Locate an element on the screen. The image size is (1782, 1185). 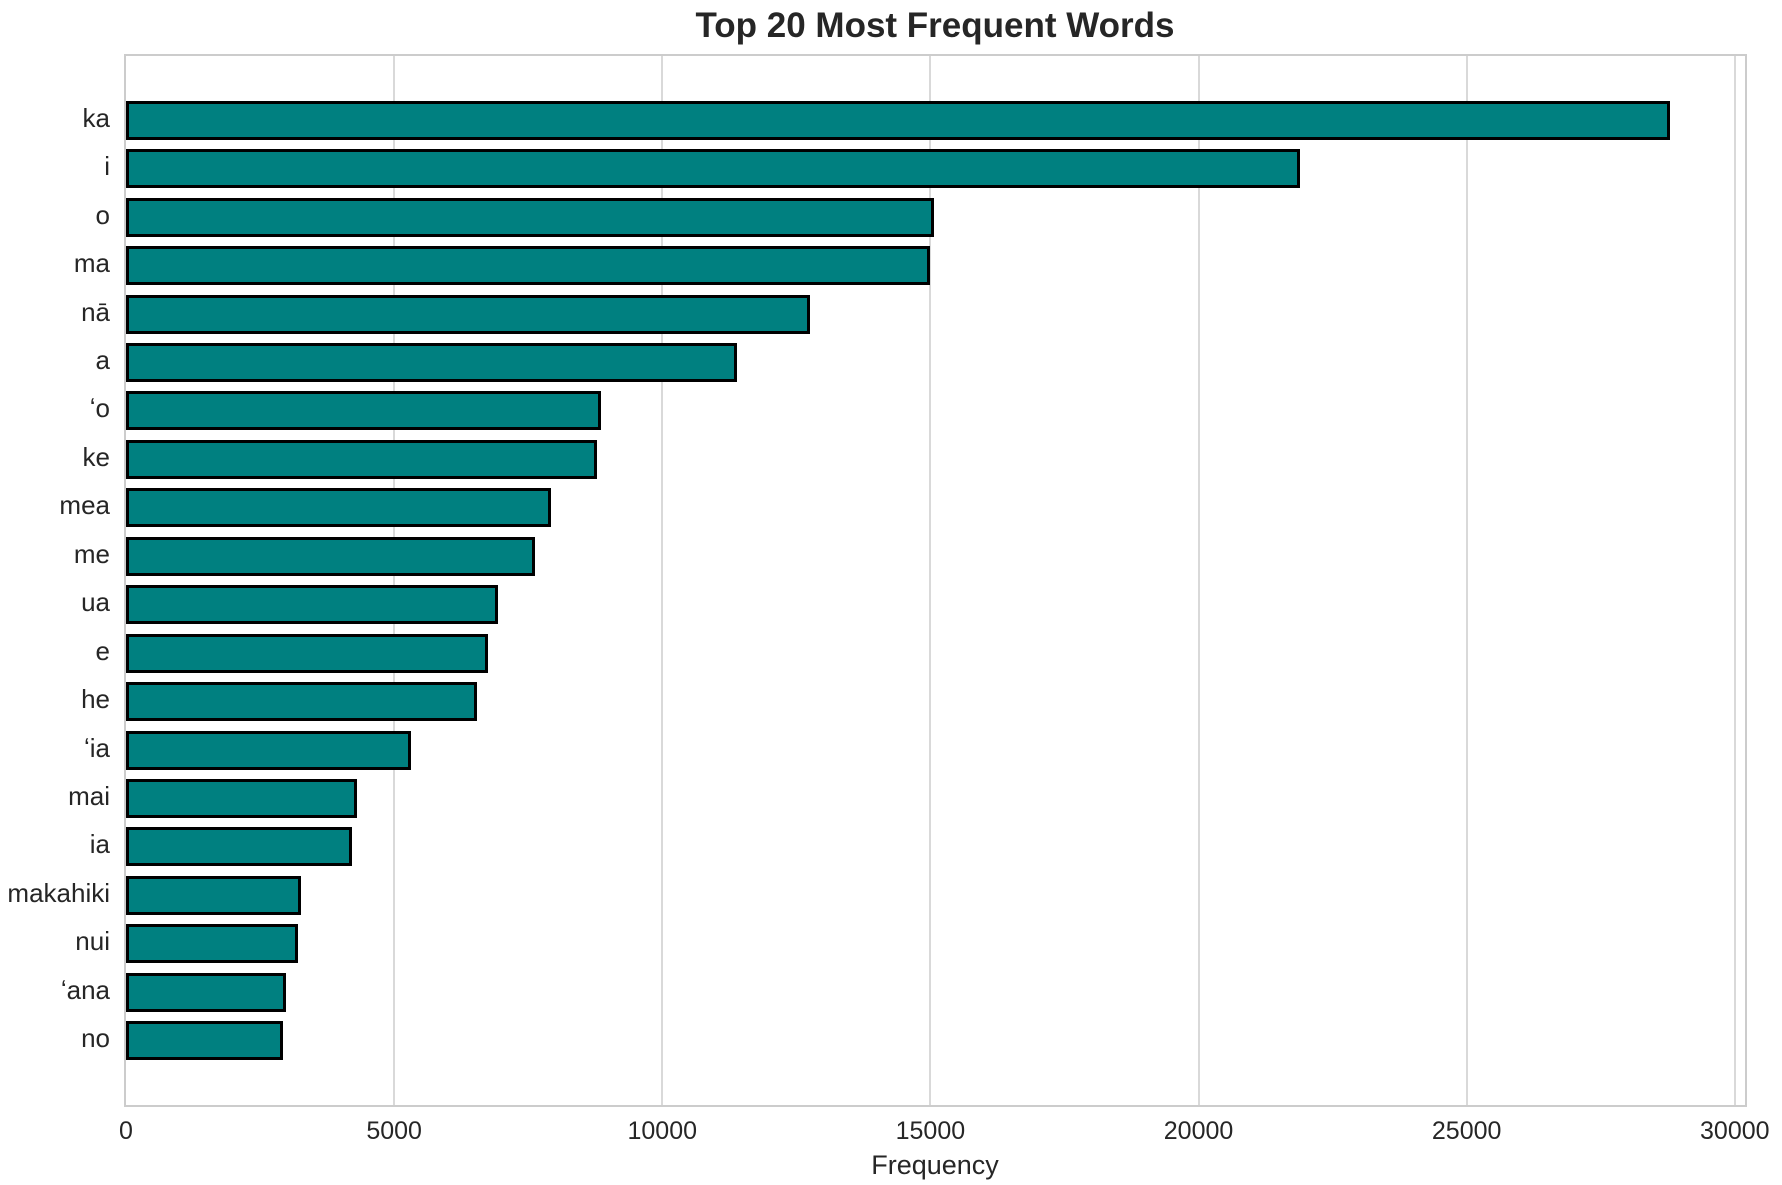
bar-ke is located at coordinates (361, 459).